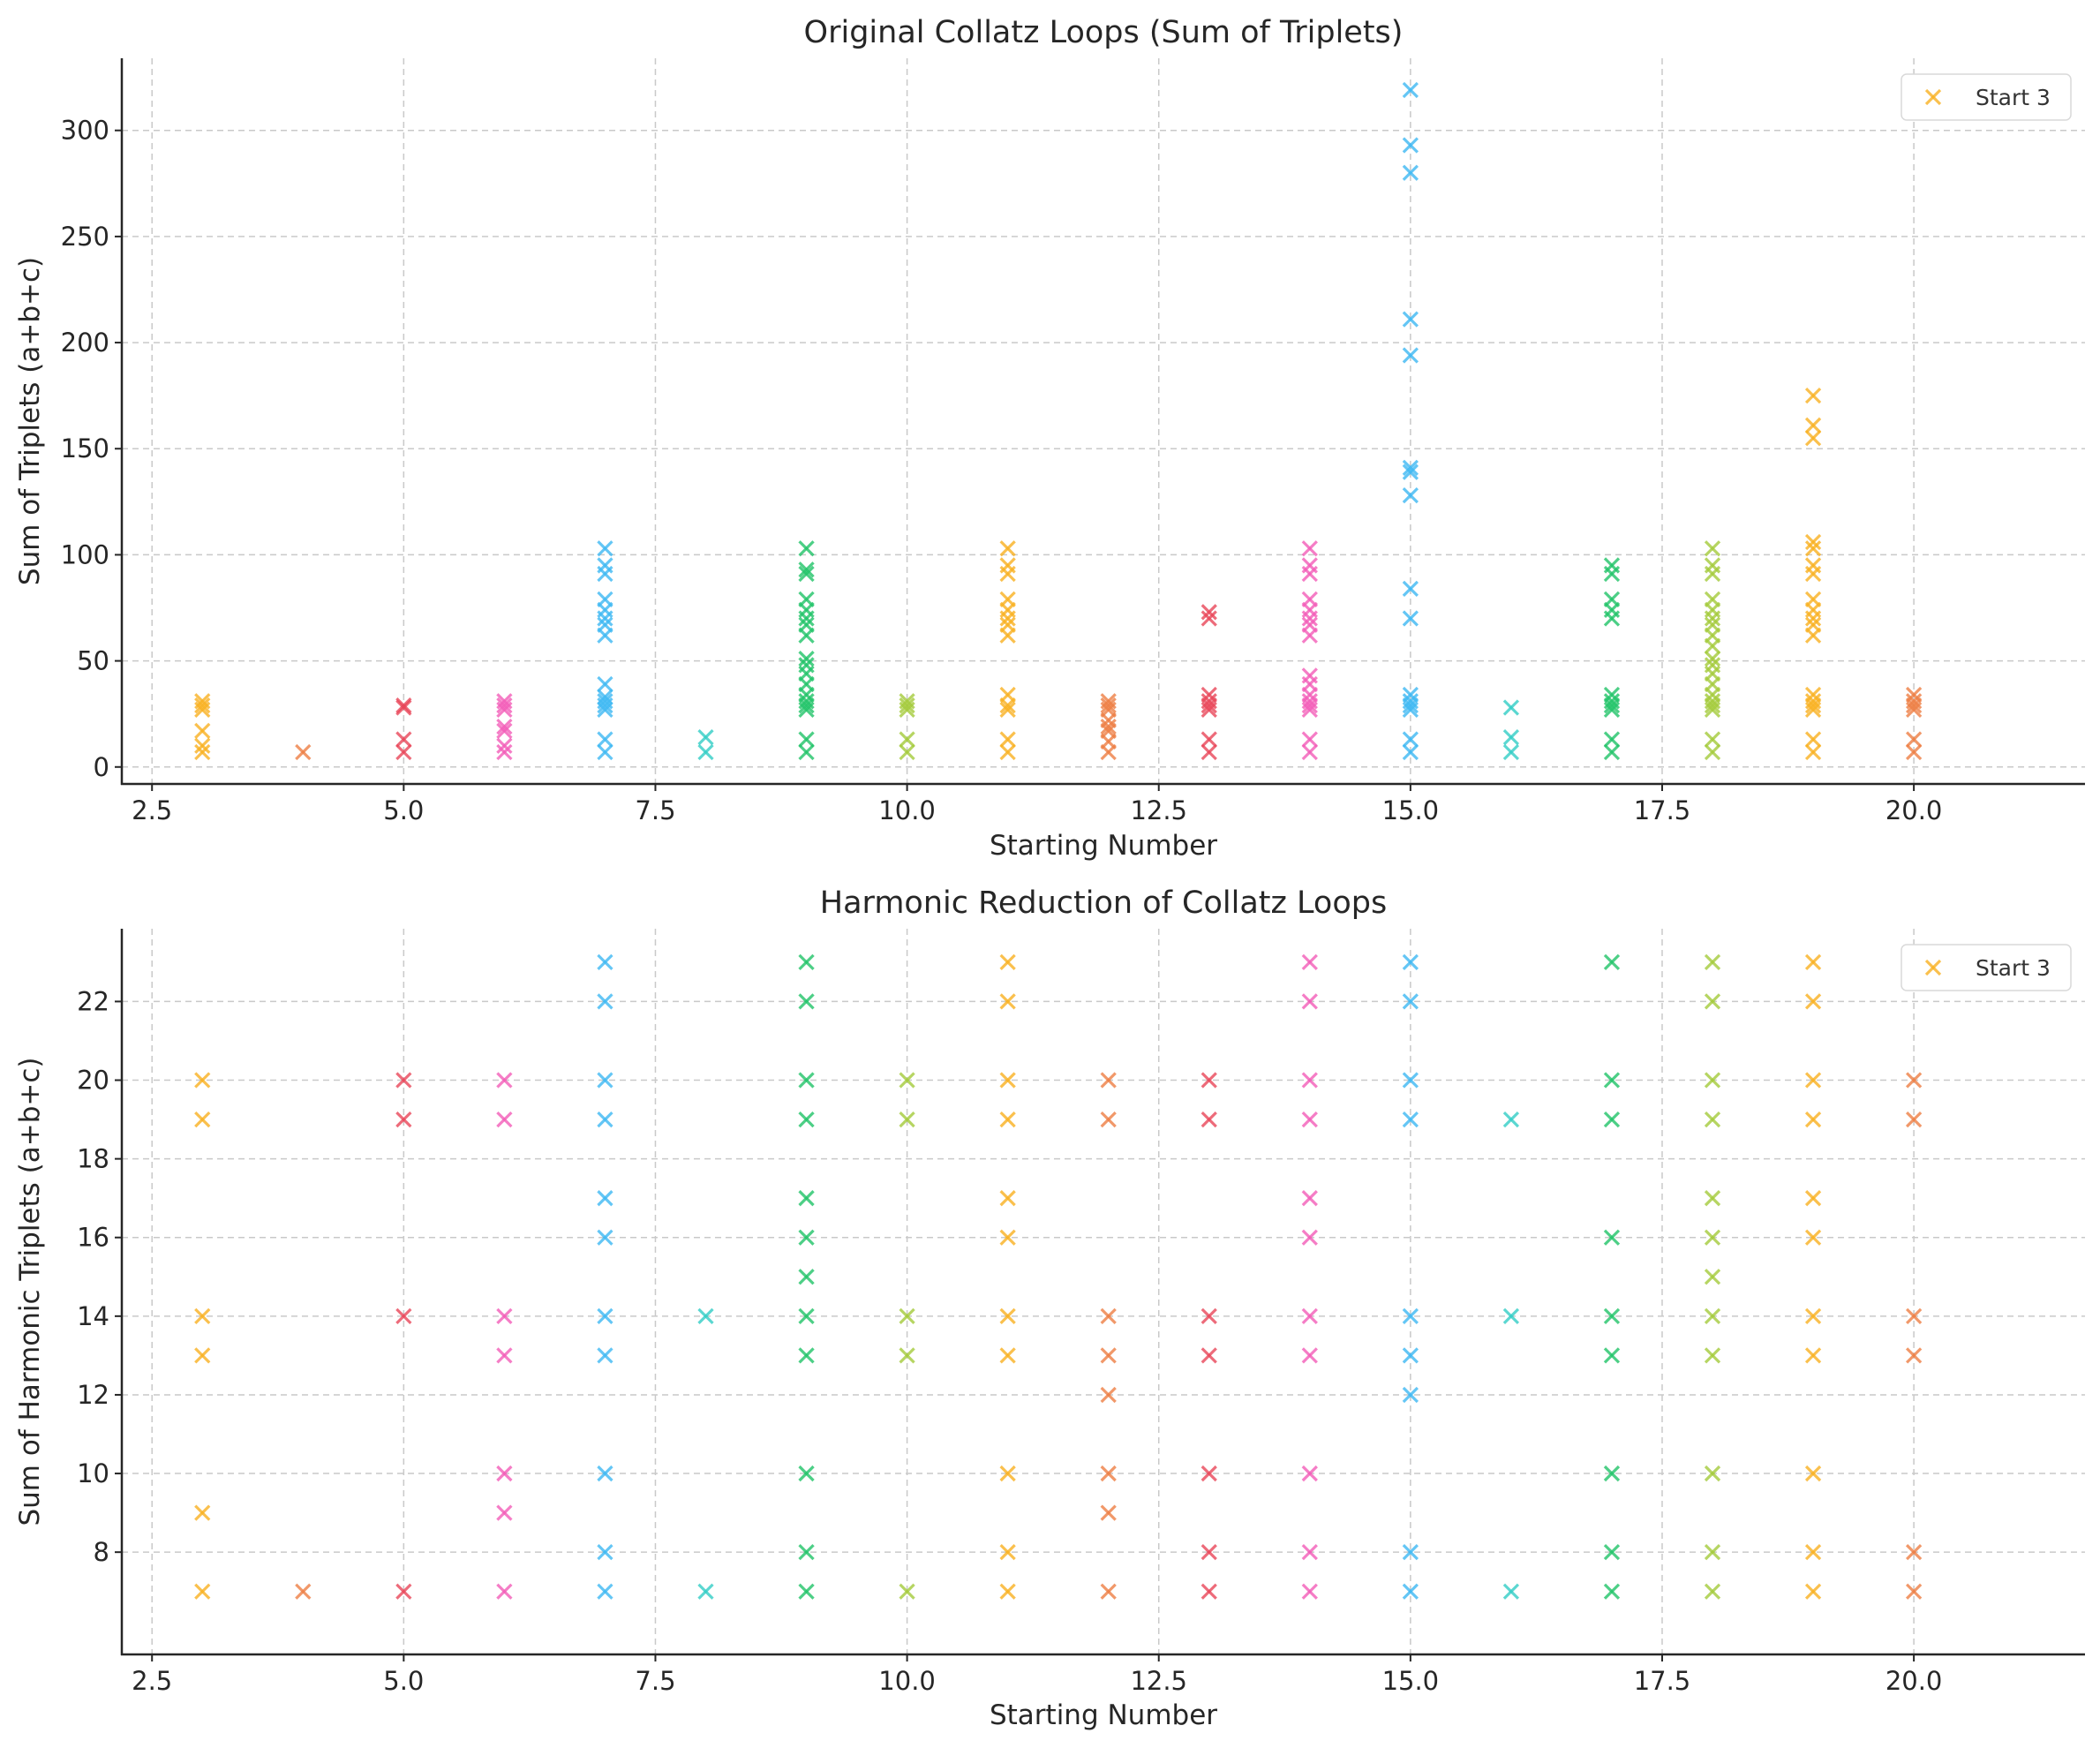  Describe the element at coordinates (85, 237) in the screenshot. I see `y-tick-label: 250` at that location.